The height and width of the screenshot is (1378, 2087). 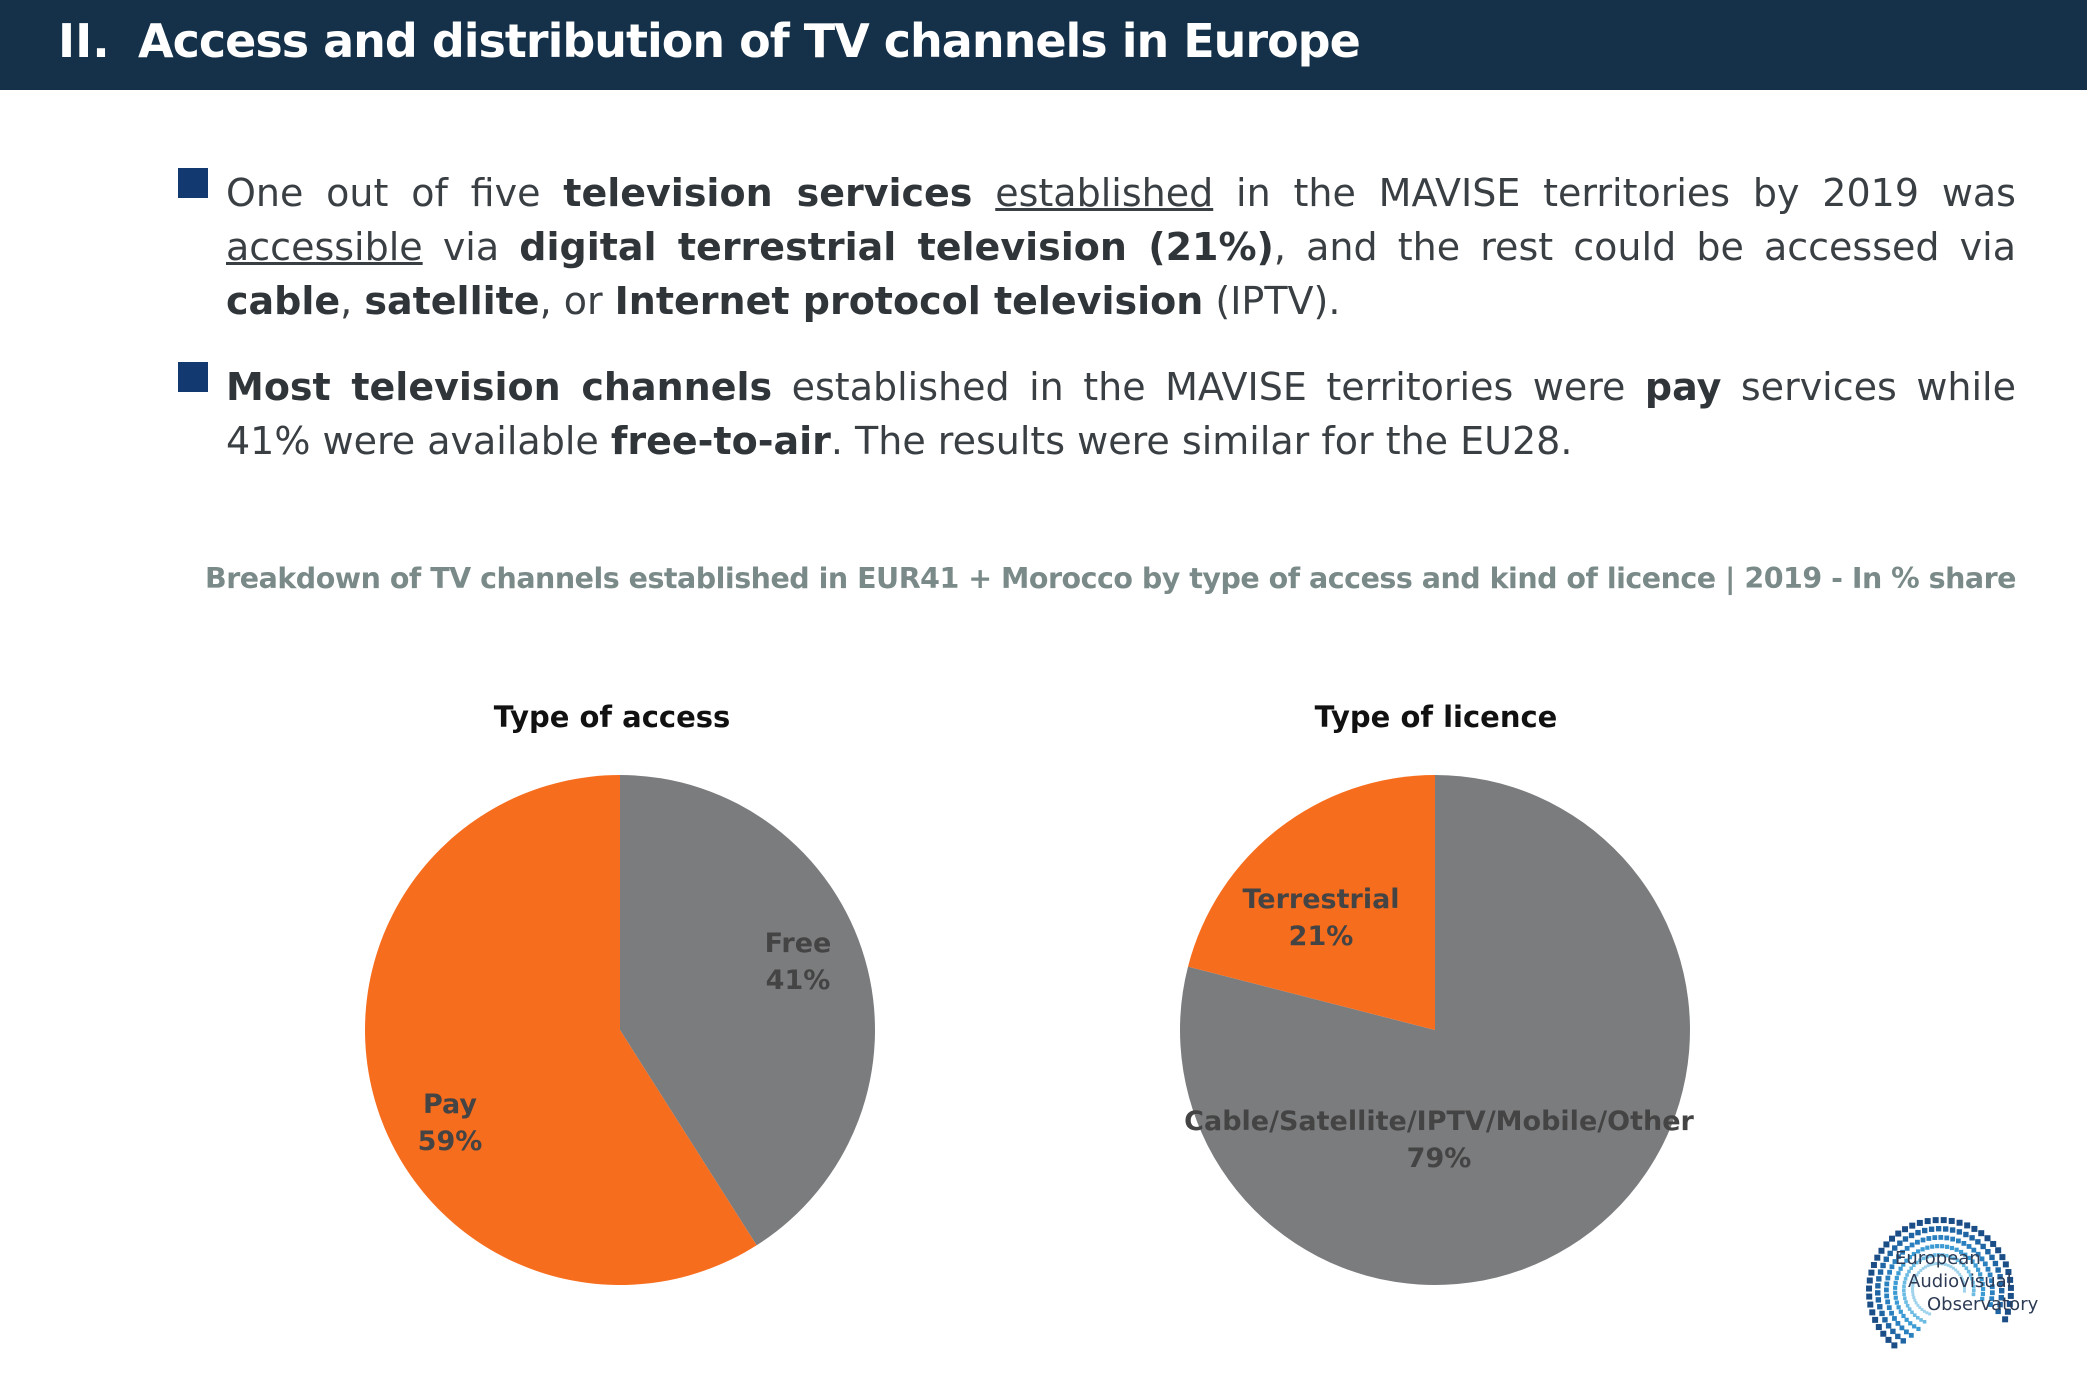 I want to click on bold-text: pay, so click(x=1683, y=387).